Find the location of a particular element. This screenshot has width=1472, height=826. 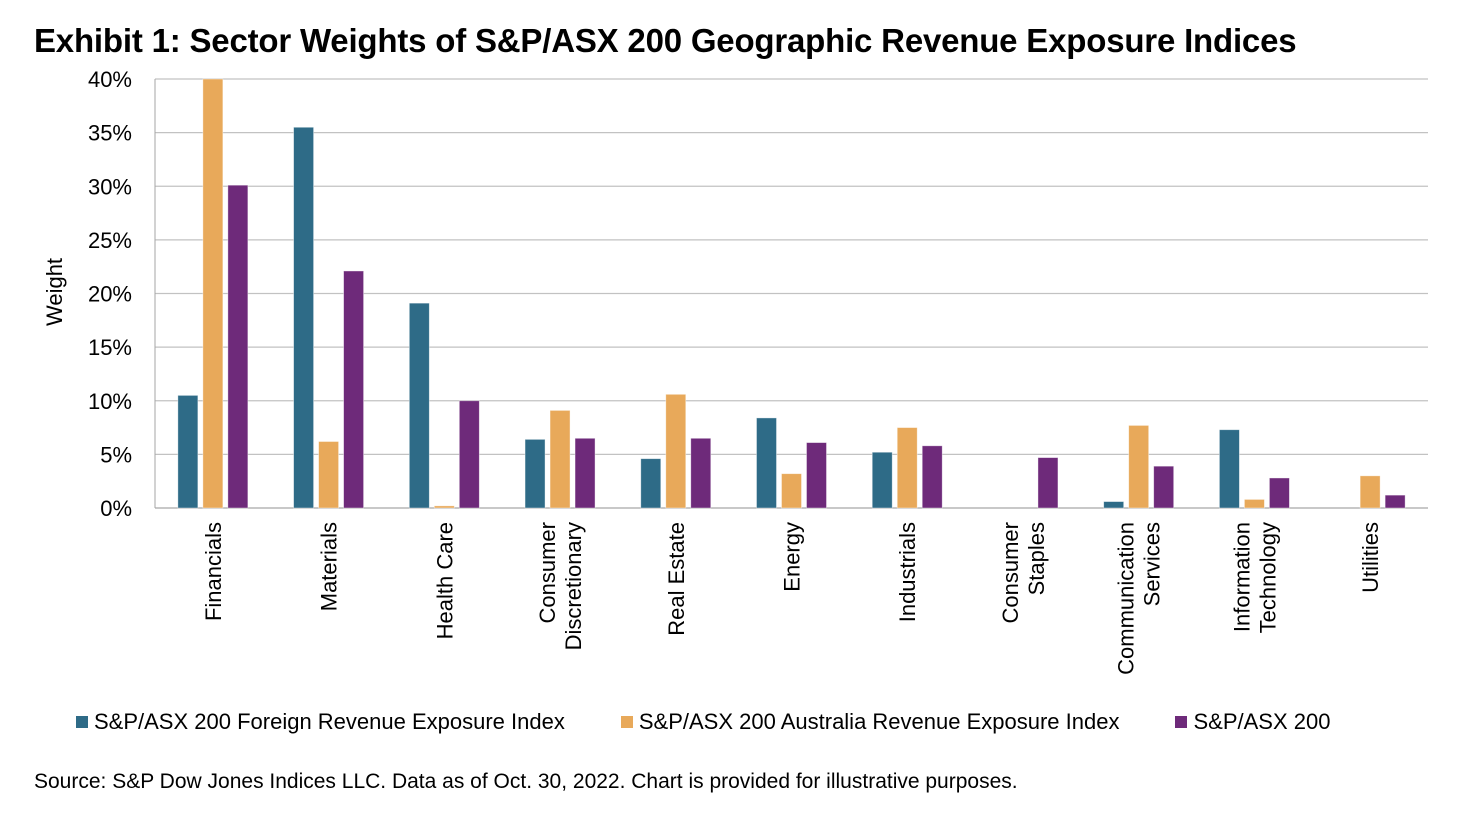

x-tick-label-line: Services is located at coordinates (1152, 564).